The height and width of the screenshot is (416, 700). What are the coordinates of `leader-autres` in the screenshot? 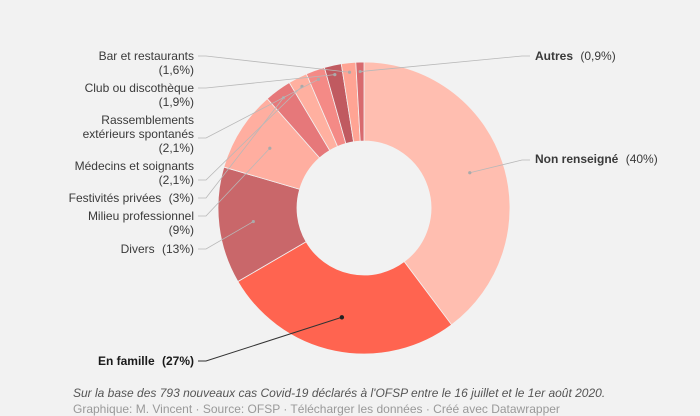 It's located at (445, 63).